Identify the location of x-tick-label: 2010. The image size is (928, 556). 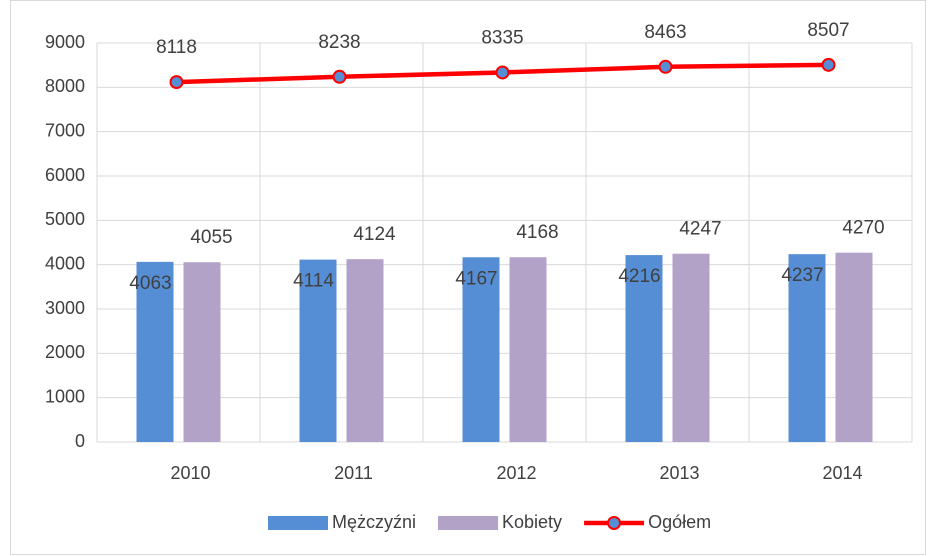
(190, 473).